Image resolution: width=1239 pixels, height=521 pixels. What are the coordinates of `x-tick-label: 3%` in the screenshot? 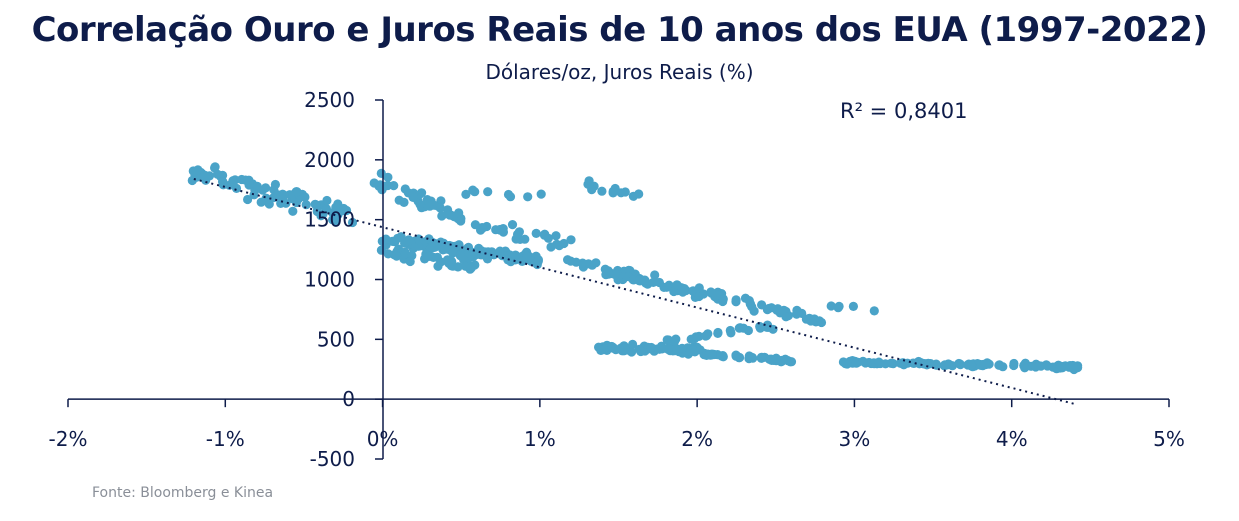 It's located at (855, 439).